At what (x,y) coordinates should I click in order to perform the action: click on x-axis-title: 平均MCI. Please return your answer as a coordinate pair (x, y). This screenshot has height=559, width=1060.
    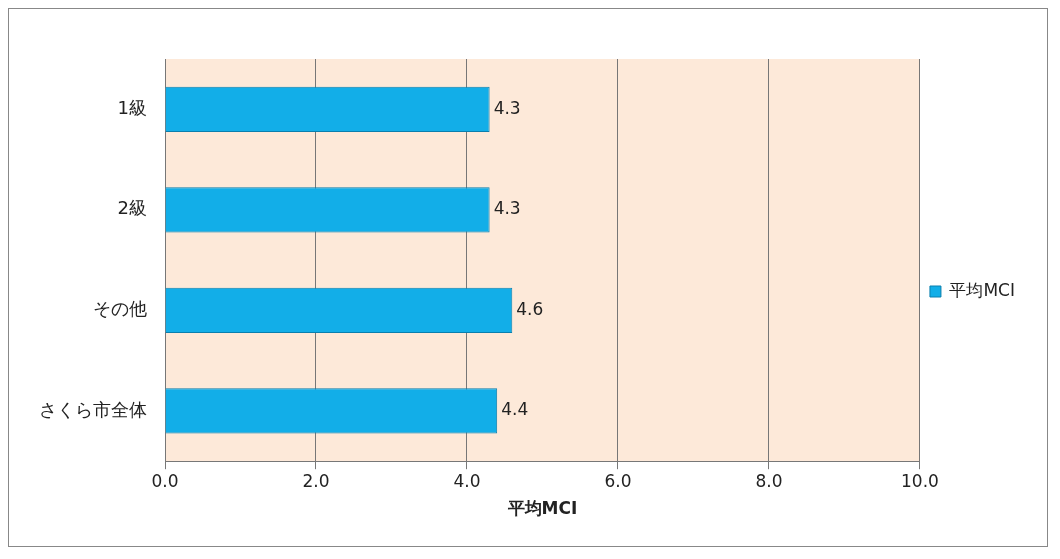
    Looking at the image, I should click on (542, 508).